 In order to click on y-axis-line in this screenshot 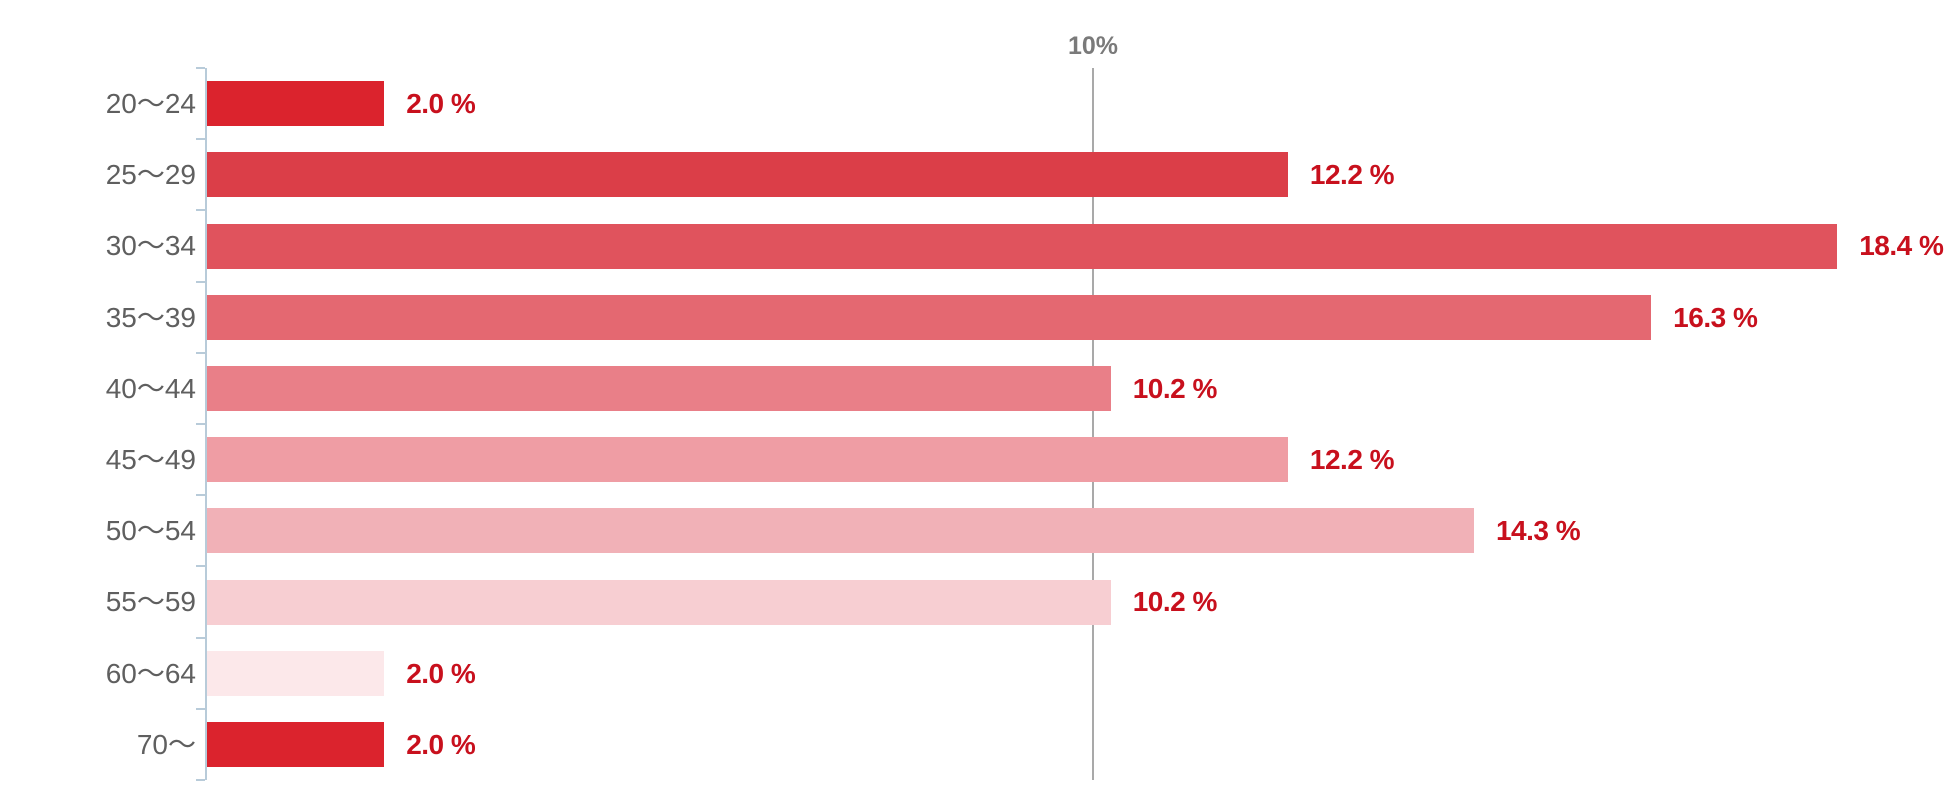, I will do `click(206, 424)`.